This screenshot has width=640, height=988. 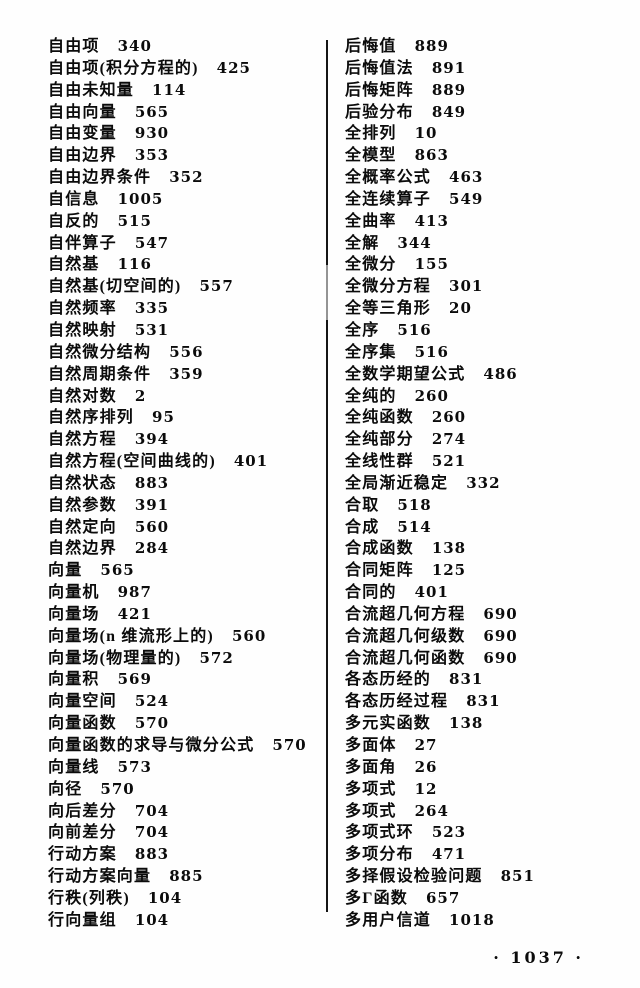 What do you see at coordinates (362, 330) in the screenshot?
I see `entry-term: 全序` at bounding box center [362, 330].